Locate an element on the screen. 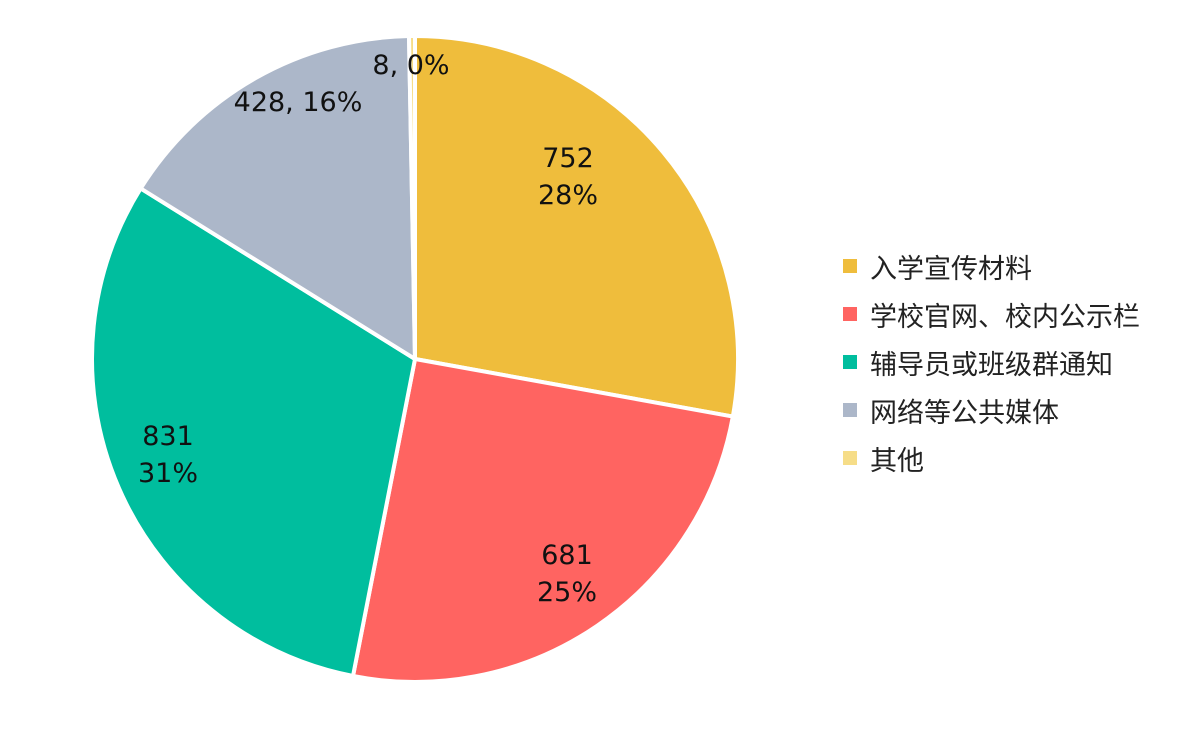 This screenshot has height=730, width=1200. chart-legend: 入学宣传材料学校官网、校内公示栏 辅导员或班级群通知 网络等公共媒体 其他 is located at coordinates (991, 362).